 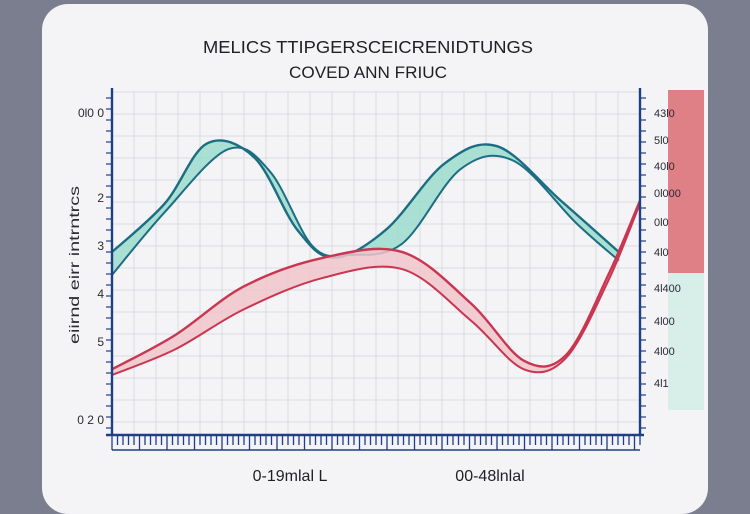 I want to click on y-tick-label-right: 0l000, so click(x=667, y=194).